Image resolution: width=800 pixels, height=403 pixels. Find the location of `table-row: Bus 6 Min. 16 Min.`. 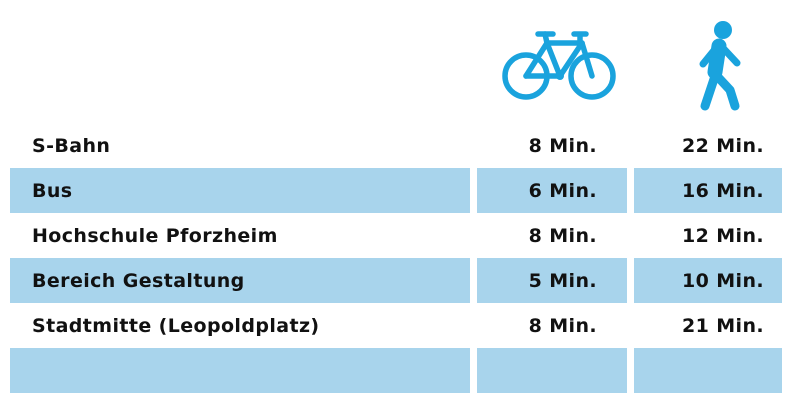

table-row: Bus 6 Min. 16 Min. is located at coordinates (400, 190).